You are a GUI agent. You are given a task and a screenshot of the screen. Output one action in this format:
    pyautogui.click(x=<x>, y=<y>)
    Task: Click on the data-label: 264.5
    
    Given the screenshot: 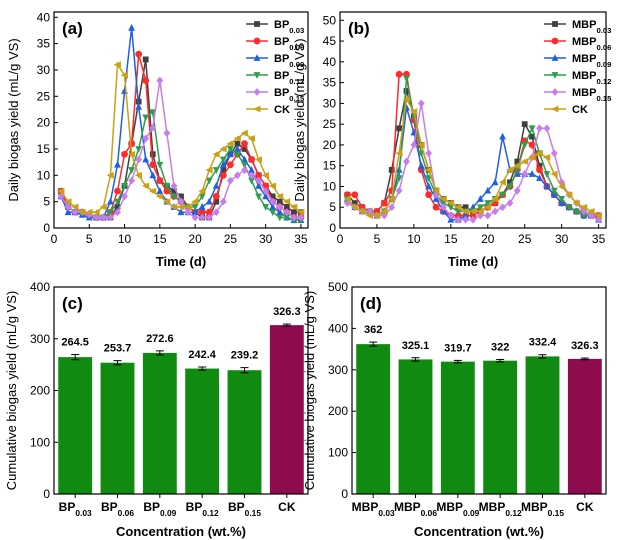 What is the action you would take?
    pyautogui.click(x=75, y=343)
    